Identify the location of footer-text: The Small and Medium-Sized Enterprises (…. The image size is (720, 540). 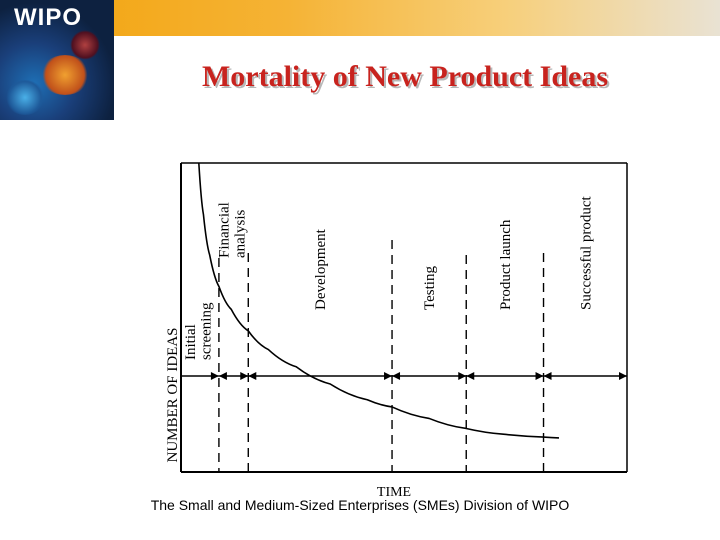
(360, 505).